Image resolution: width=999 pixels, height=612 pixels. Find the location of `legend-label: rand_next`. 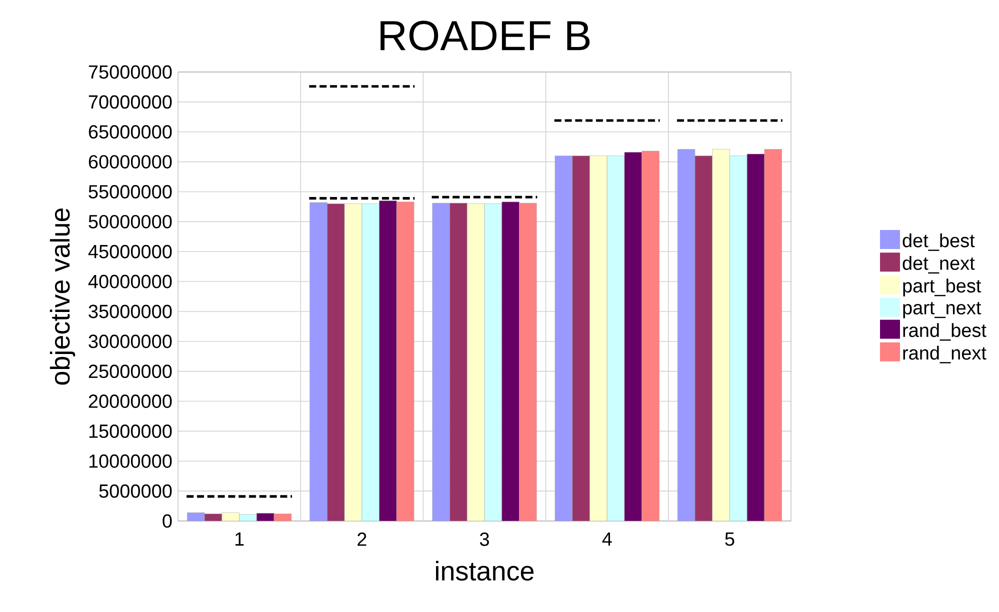

legend-label: rand_next is located at coordinates (944, 355).